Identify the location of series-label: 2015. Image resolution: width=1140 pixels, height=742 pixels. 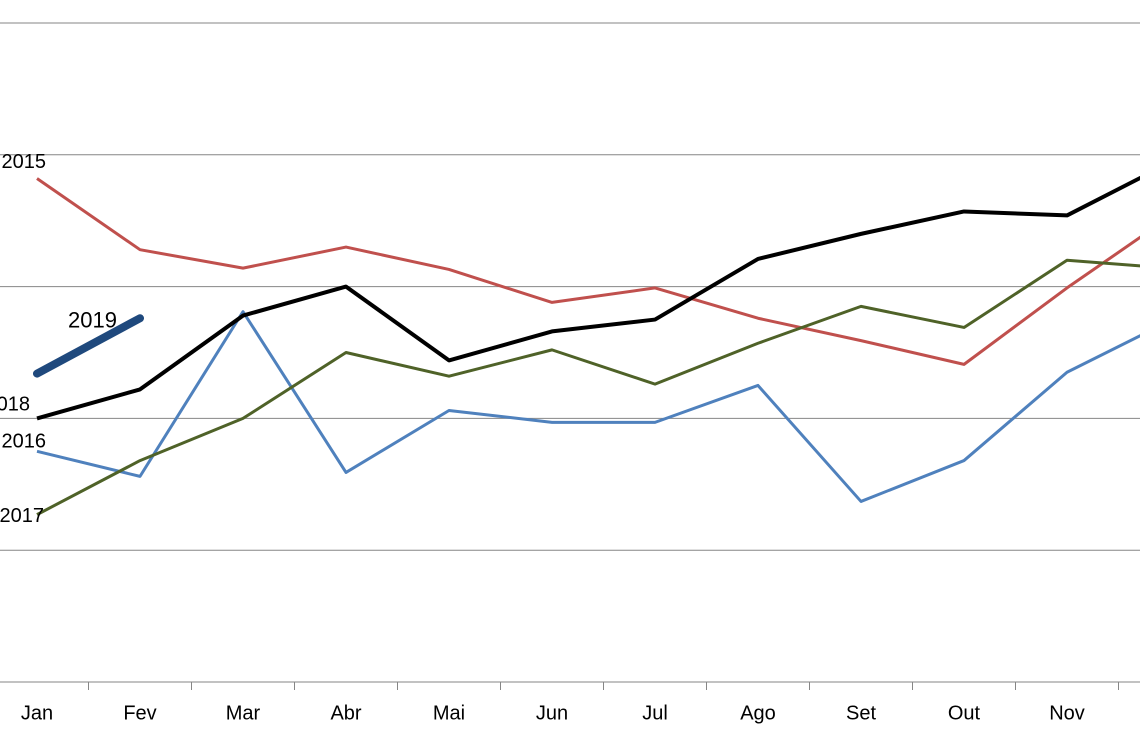
(24, 162).